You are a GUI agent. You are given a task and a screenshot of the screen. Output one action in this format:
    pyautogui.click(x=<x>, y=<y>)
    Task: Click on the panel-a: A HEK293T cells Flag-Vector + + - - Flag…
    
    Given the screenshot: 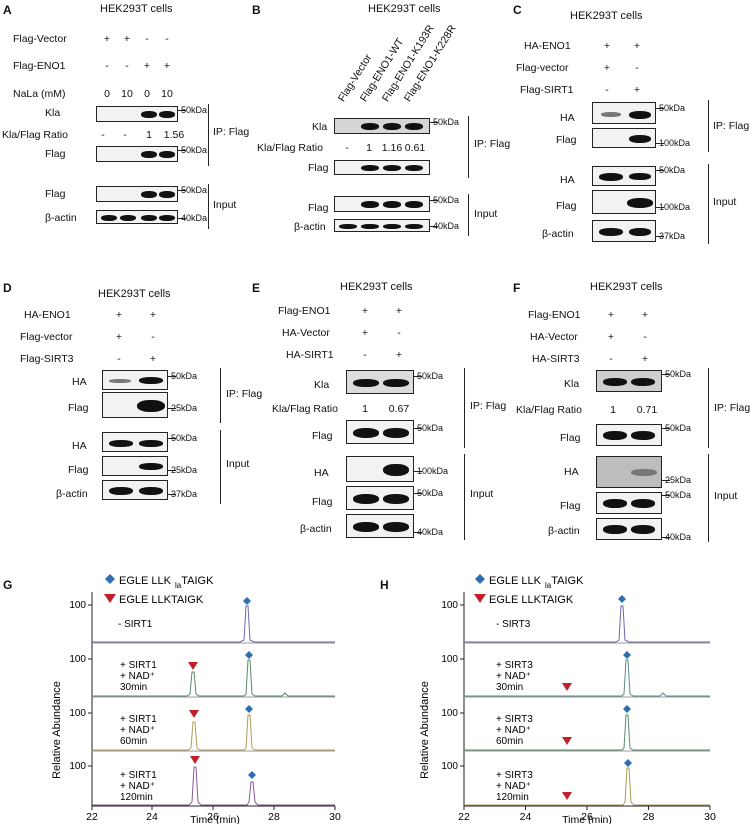 What is the action you would take?
    pyautogui.click(x=125, y=120)
    